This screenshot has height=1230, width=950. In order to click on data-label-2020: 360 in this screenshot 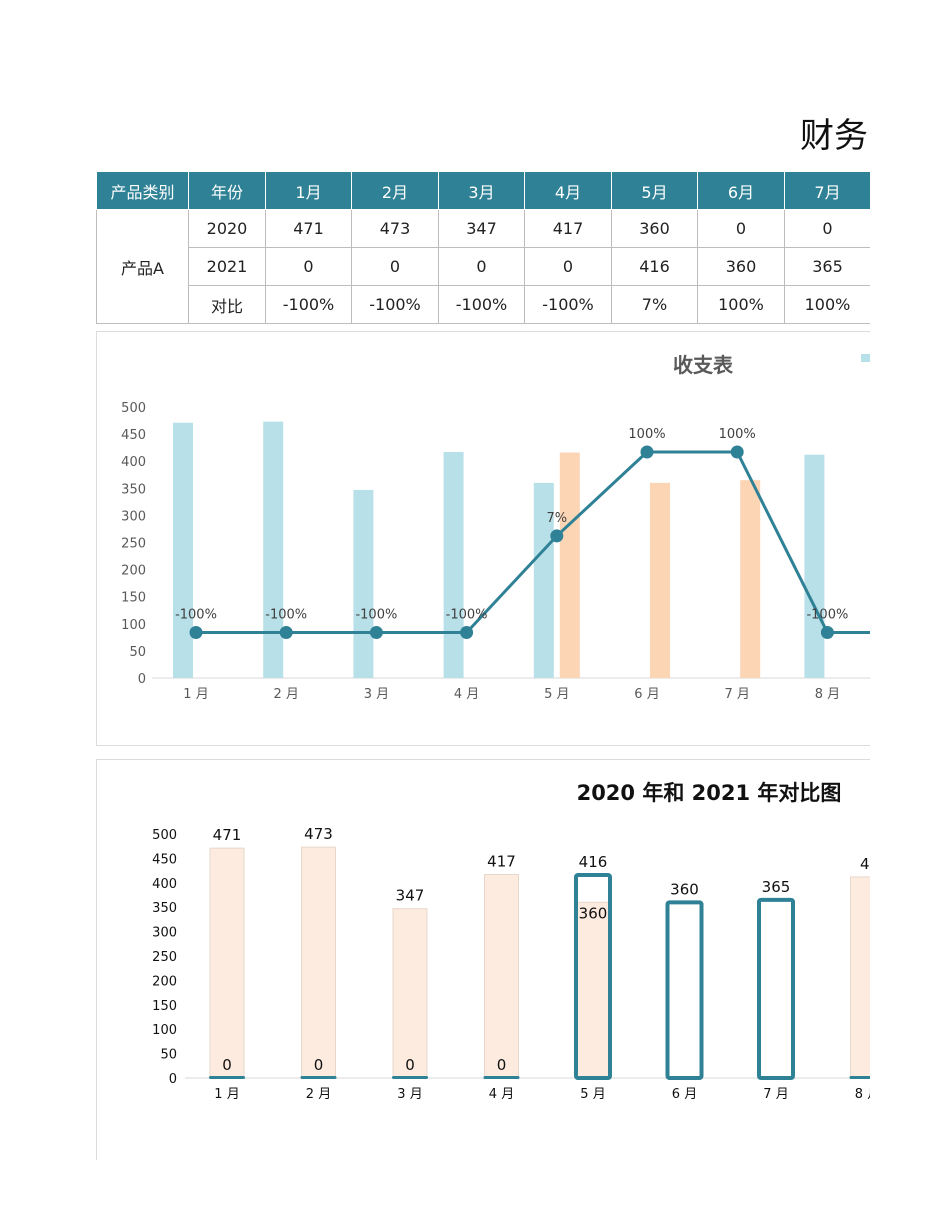, I will do `click(593, 913)`.